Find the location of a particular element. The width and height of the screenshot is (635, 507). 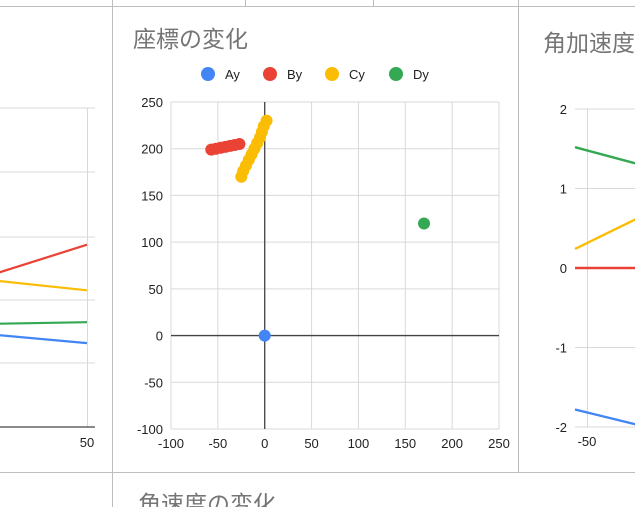

y-tick-label: 2 is located at coordinates (563, 109).